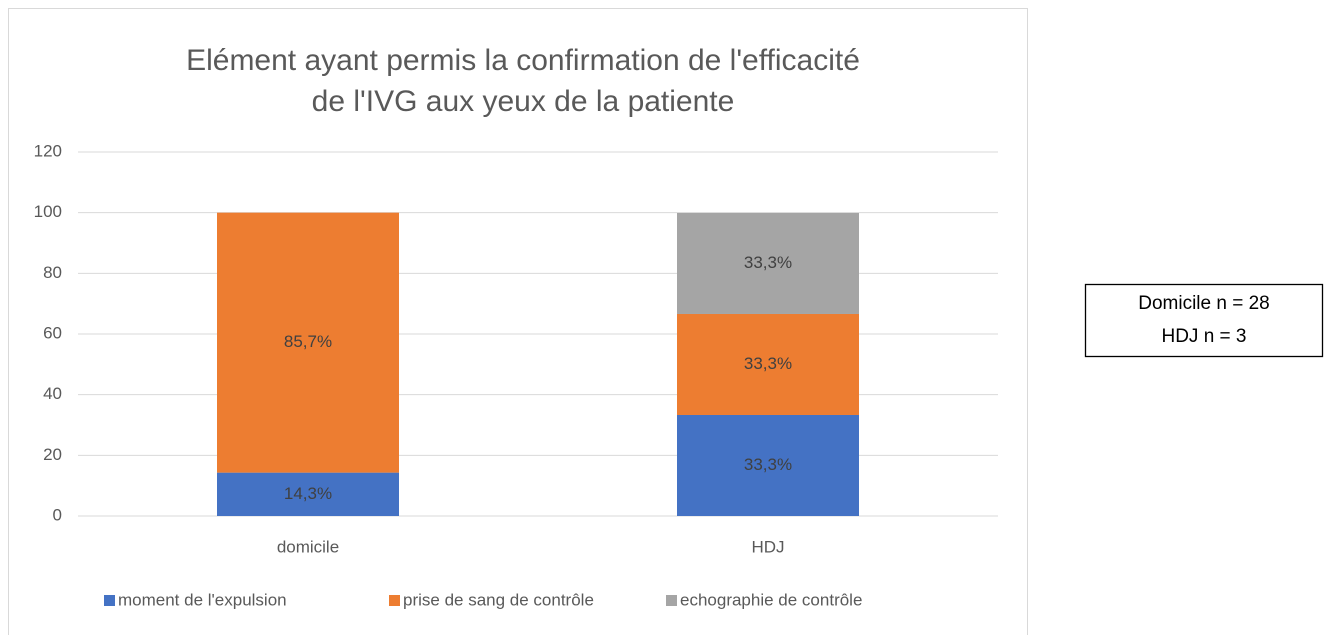 This screenshot has width=1331, height=640. I want to click on annotation: HDJ n = 3, so click(1203, 336).